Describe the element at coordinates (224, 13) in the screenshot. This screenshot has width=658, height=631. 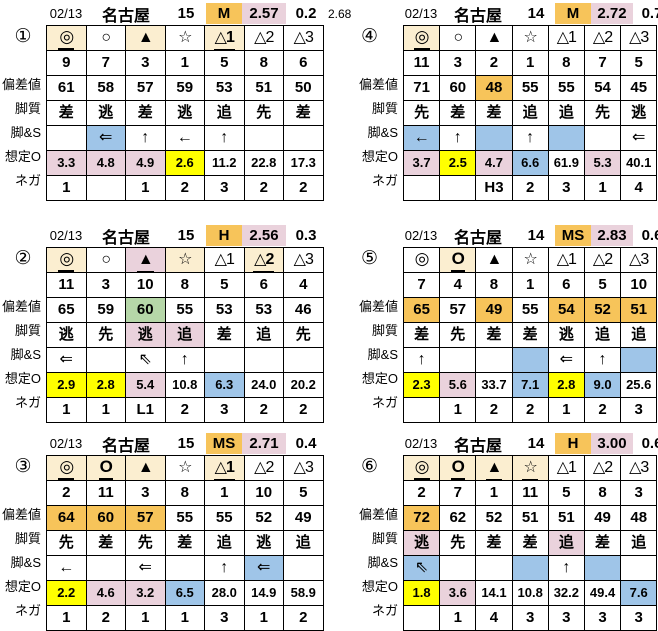
I see `pace-mark: M` at that location.